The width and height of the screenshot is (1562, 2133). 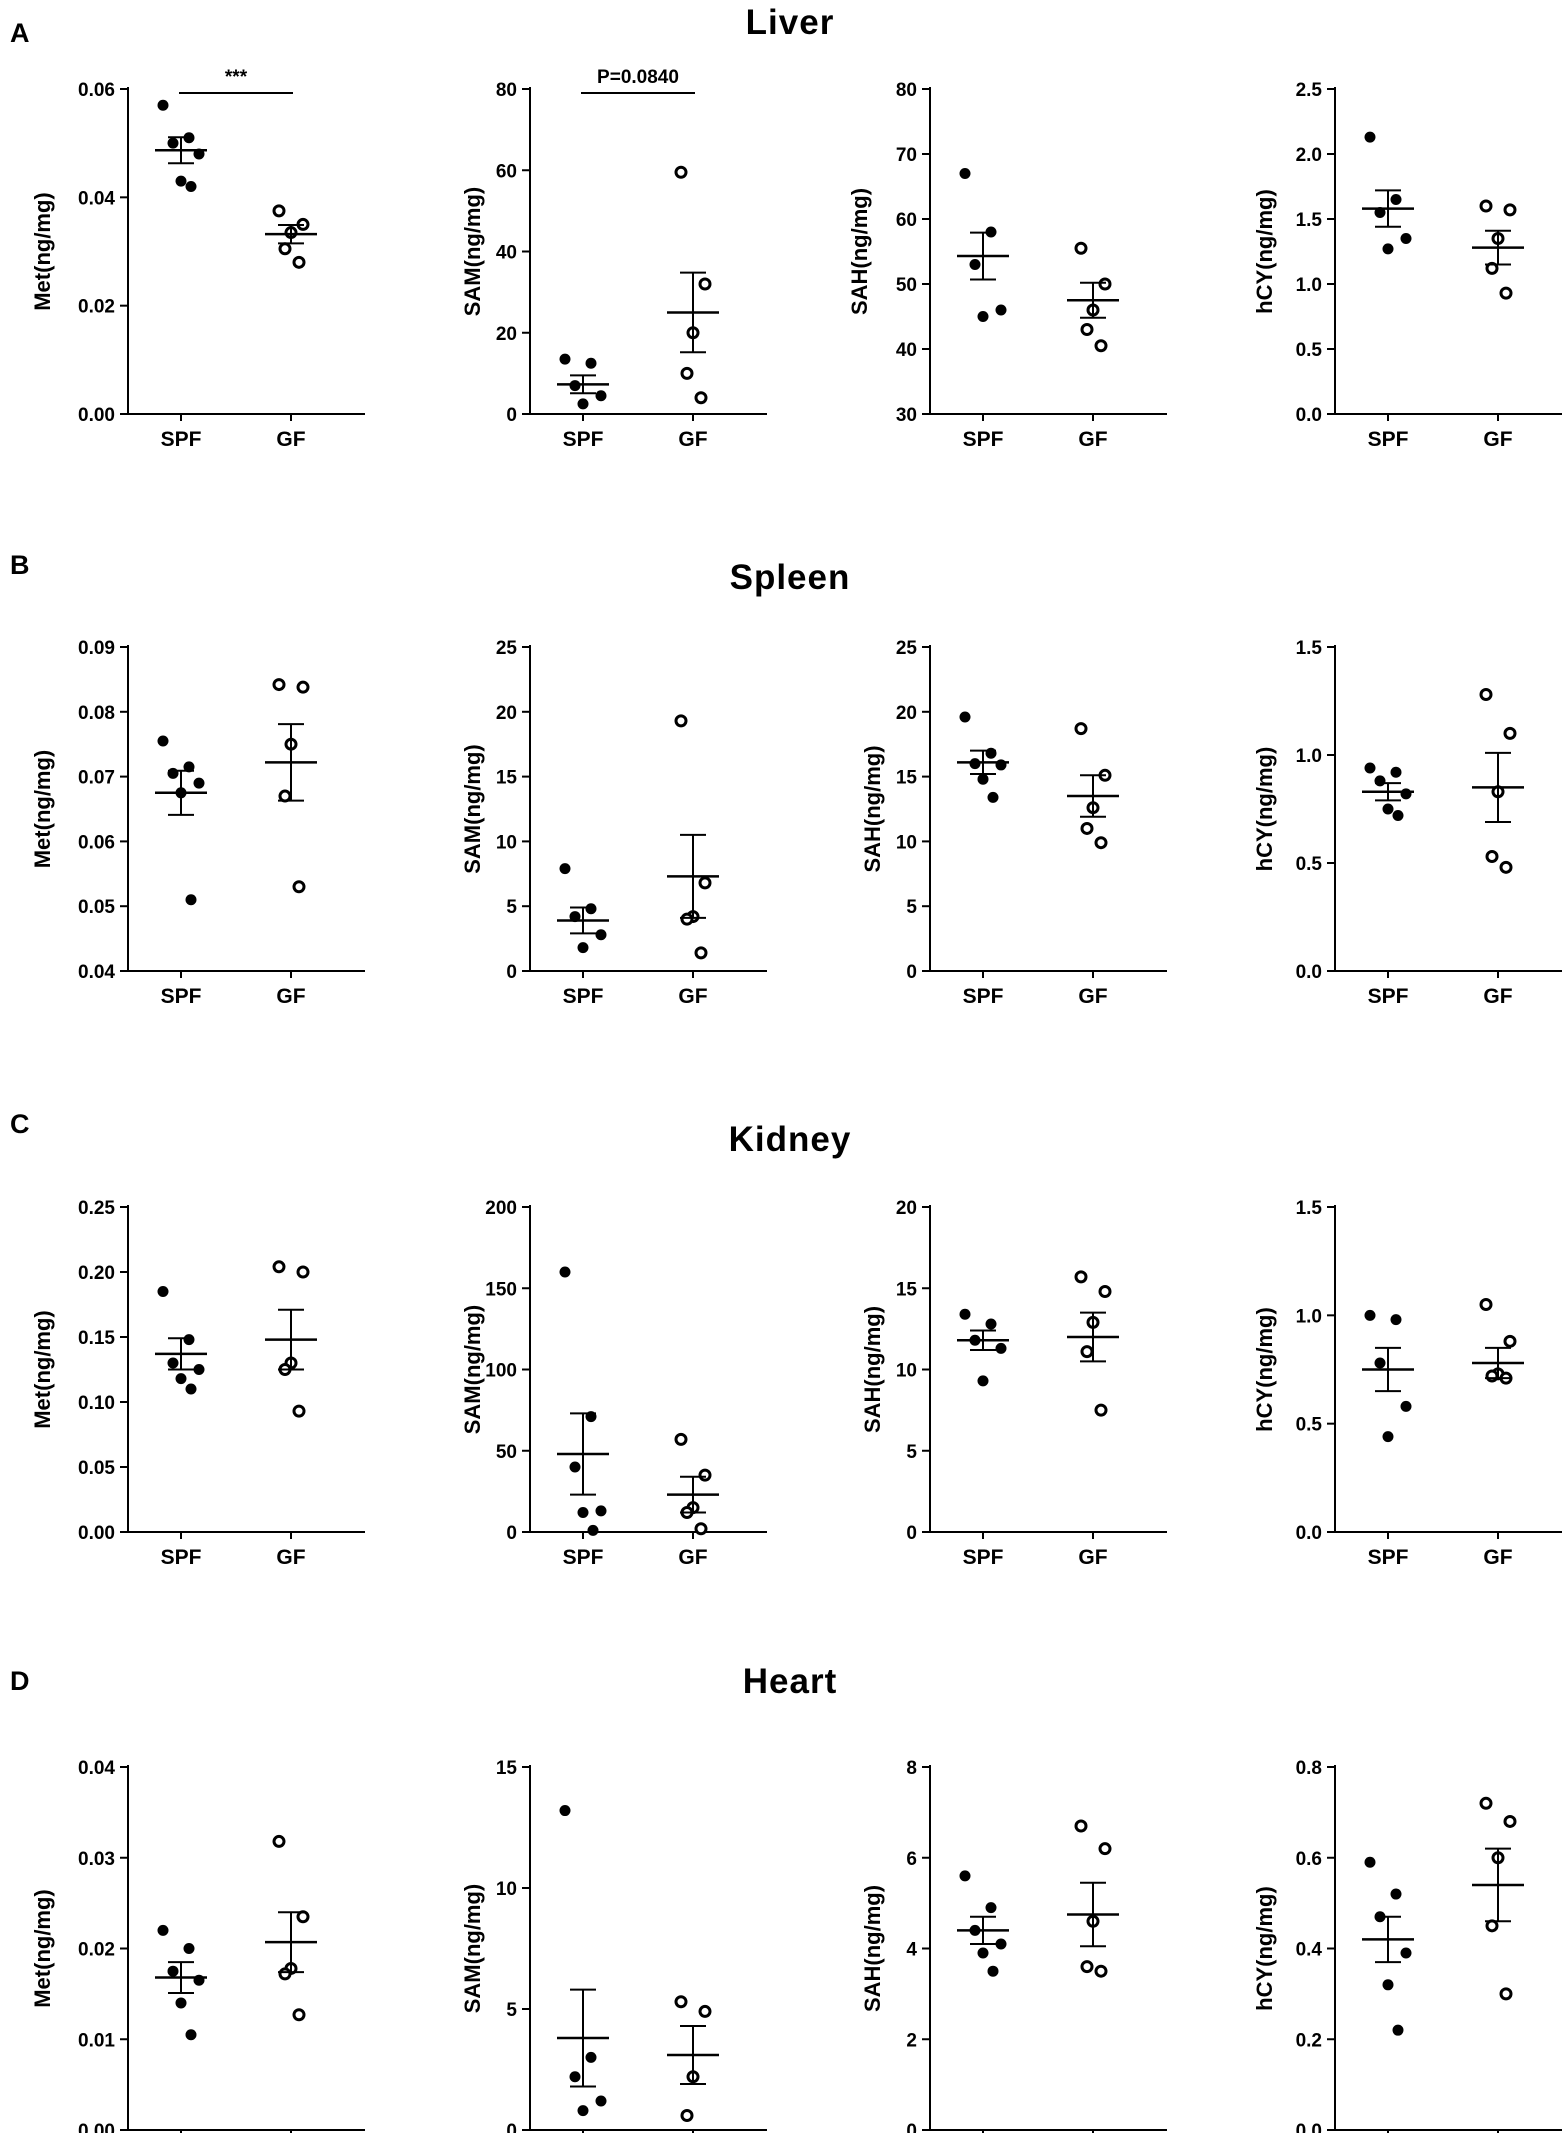 What do you see at coordinates (421, 25) in the screenshot?
I see `section-a-header: A Liver` at bounding box center [421, 25].